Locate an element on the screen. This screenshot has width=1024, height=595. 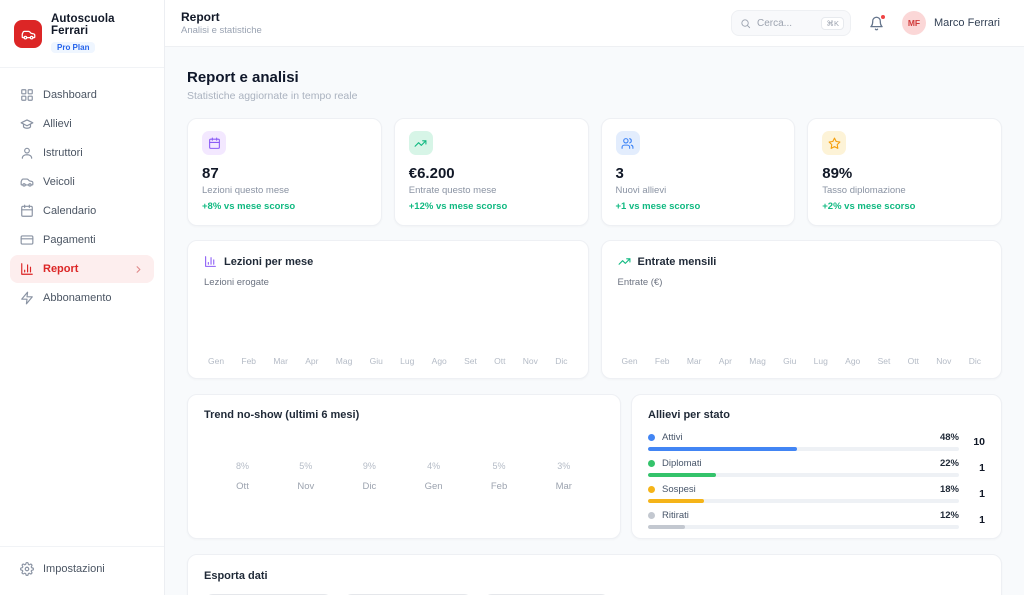
brand: Autoscuola Ferrari Pro Plan is located at coordinates (82, 34).